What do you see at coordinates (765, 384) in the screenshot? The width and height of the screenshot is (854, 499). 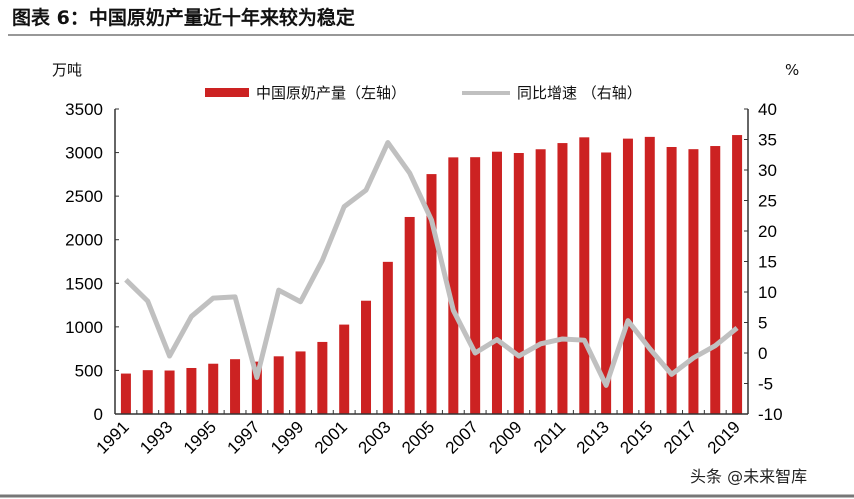 I see `right-tick-label: -5` at bounding box center [765, 384].